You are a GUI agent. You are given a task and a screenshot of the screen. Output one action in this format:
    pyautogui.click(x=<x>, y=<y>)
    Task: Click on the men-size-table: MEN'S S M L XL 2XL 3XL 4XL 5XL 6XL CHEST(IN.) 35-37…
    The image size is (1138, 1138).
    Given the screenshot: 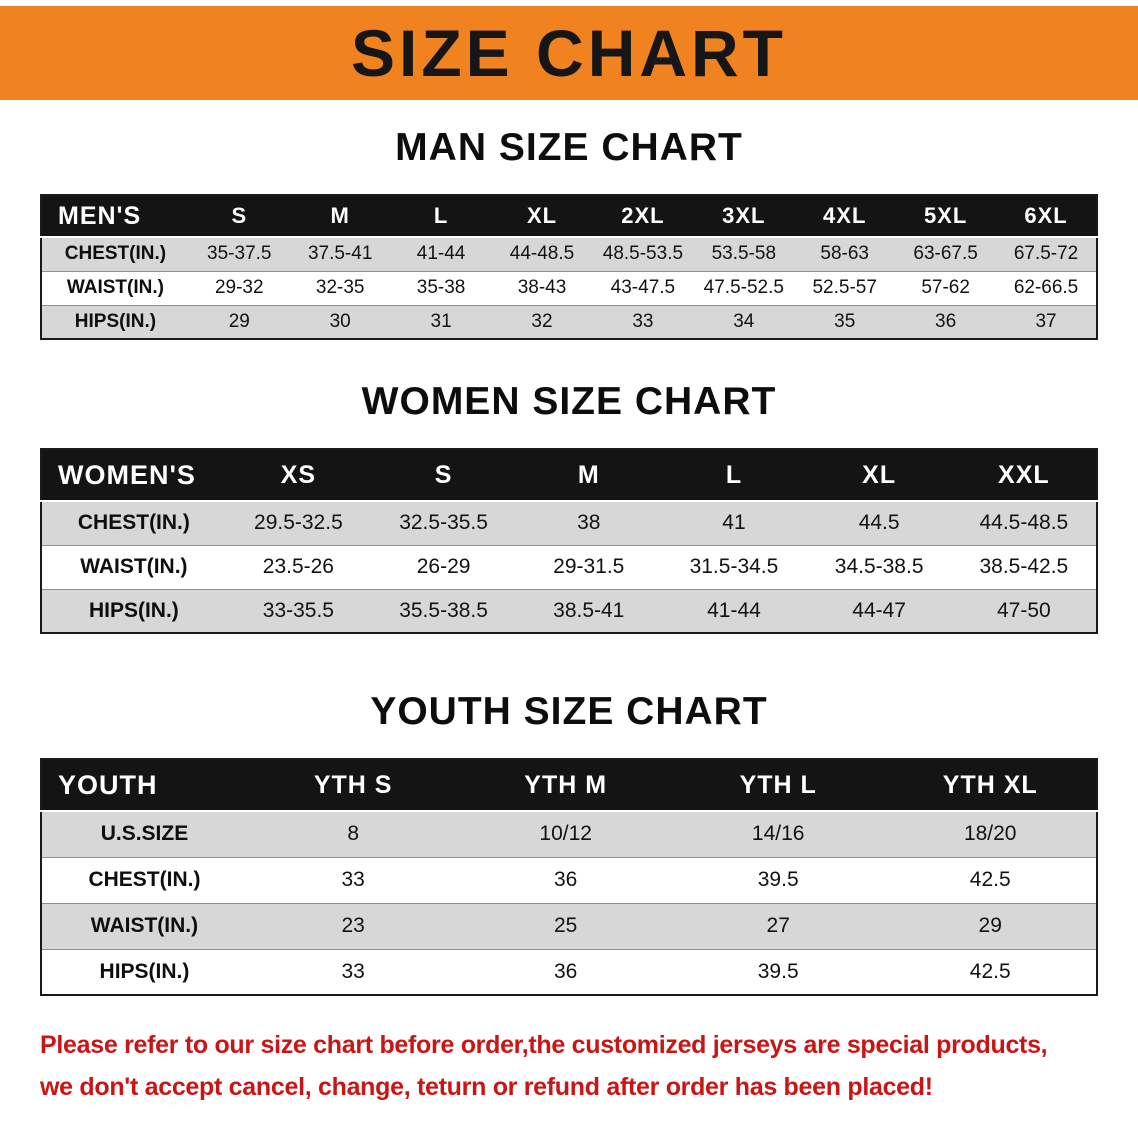 What is the action you would take?
    pyautogui.click(x=569, y=267)
    